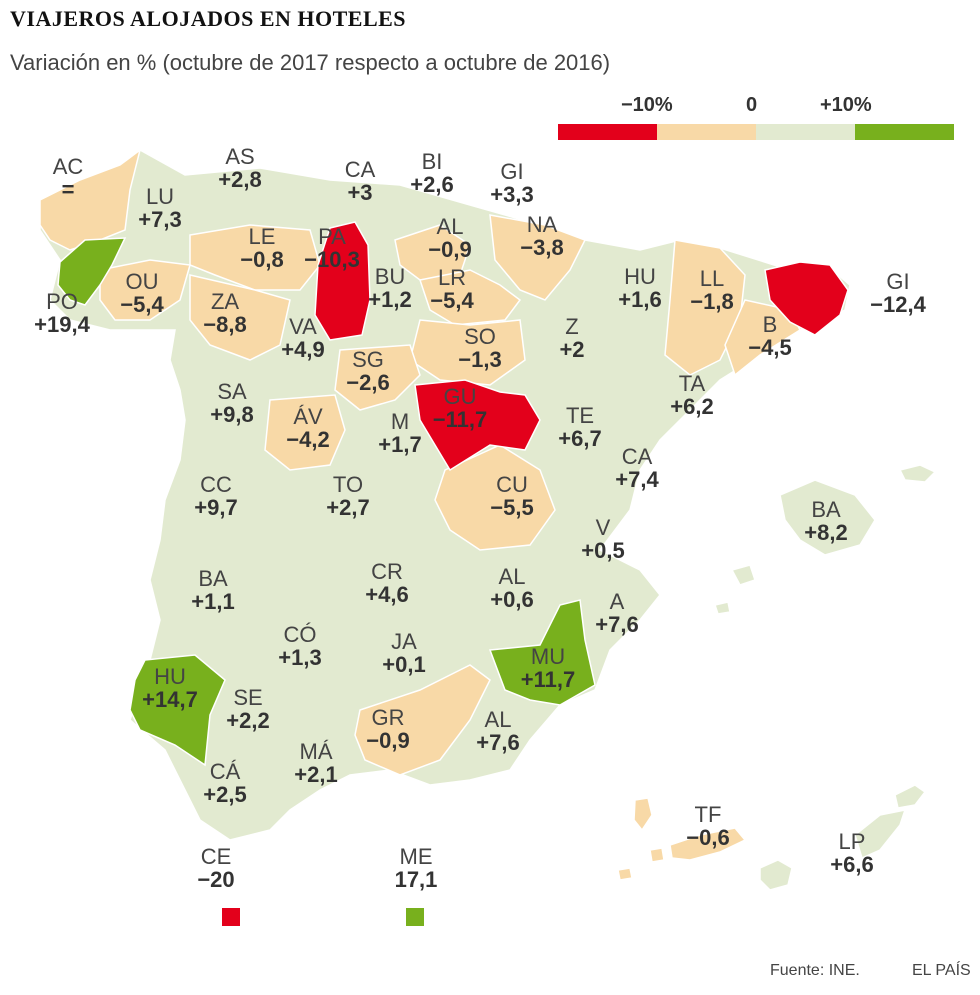 The image size is (980, 995). What do you see at coordinates (216, 508) in the screenshot?
I see `province-value: +9,7` at bounding box center [216, 508].